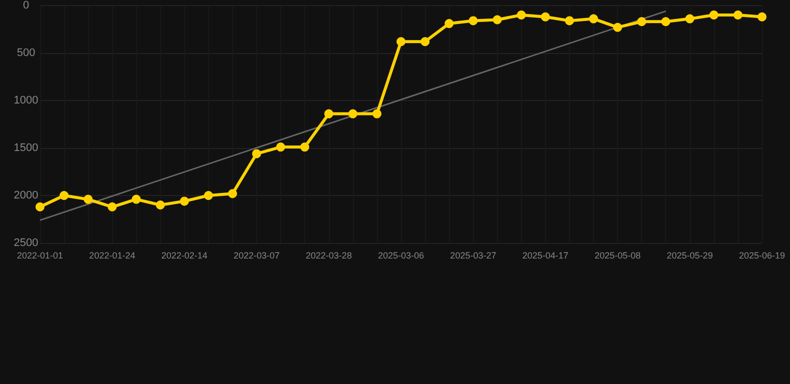 Image resolution: width=790 pixels, height=384 pixels. I want to click on x-tick-label: 2025-05-29, so click(689, 255).